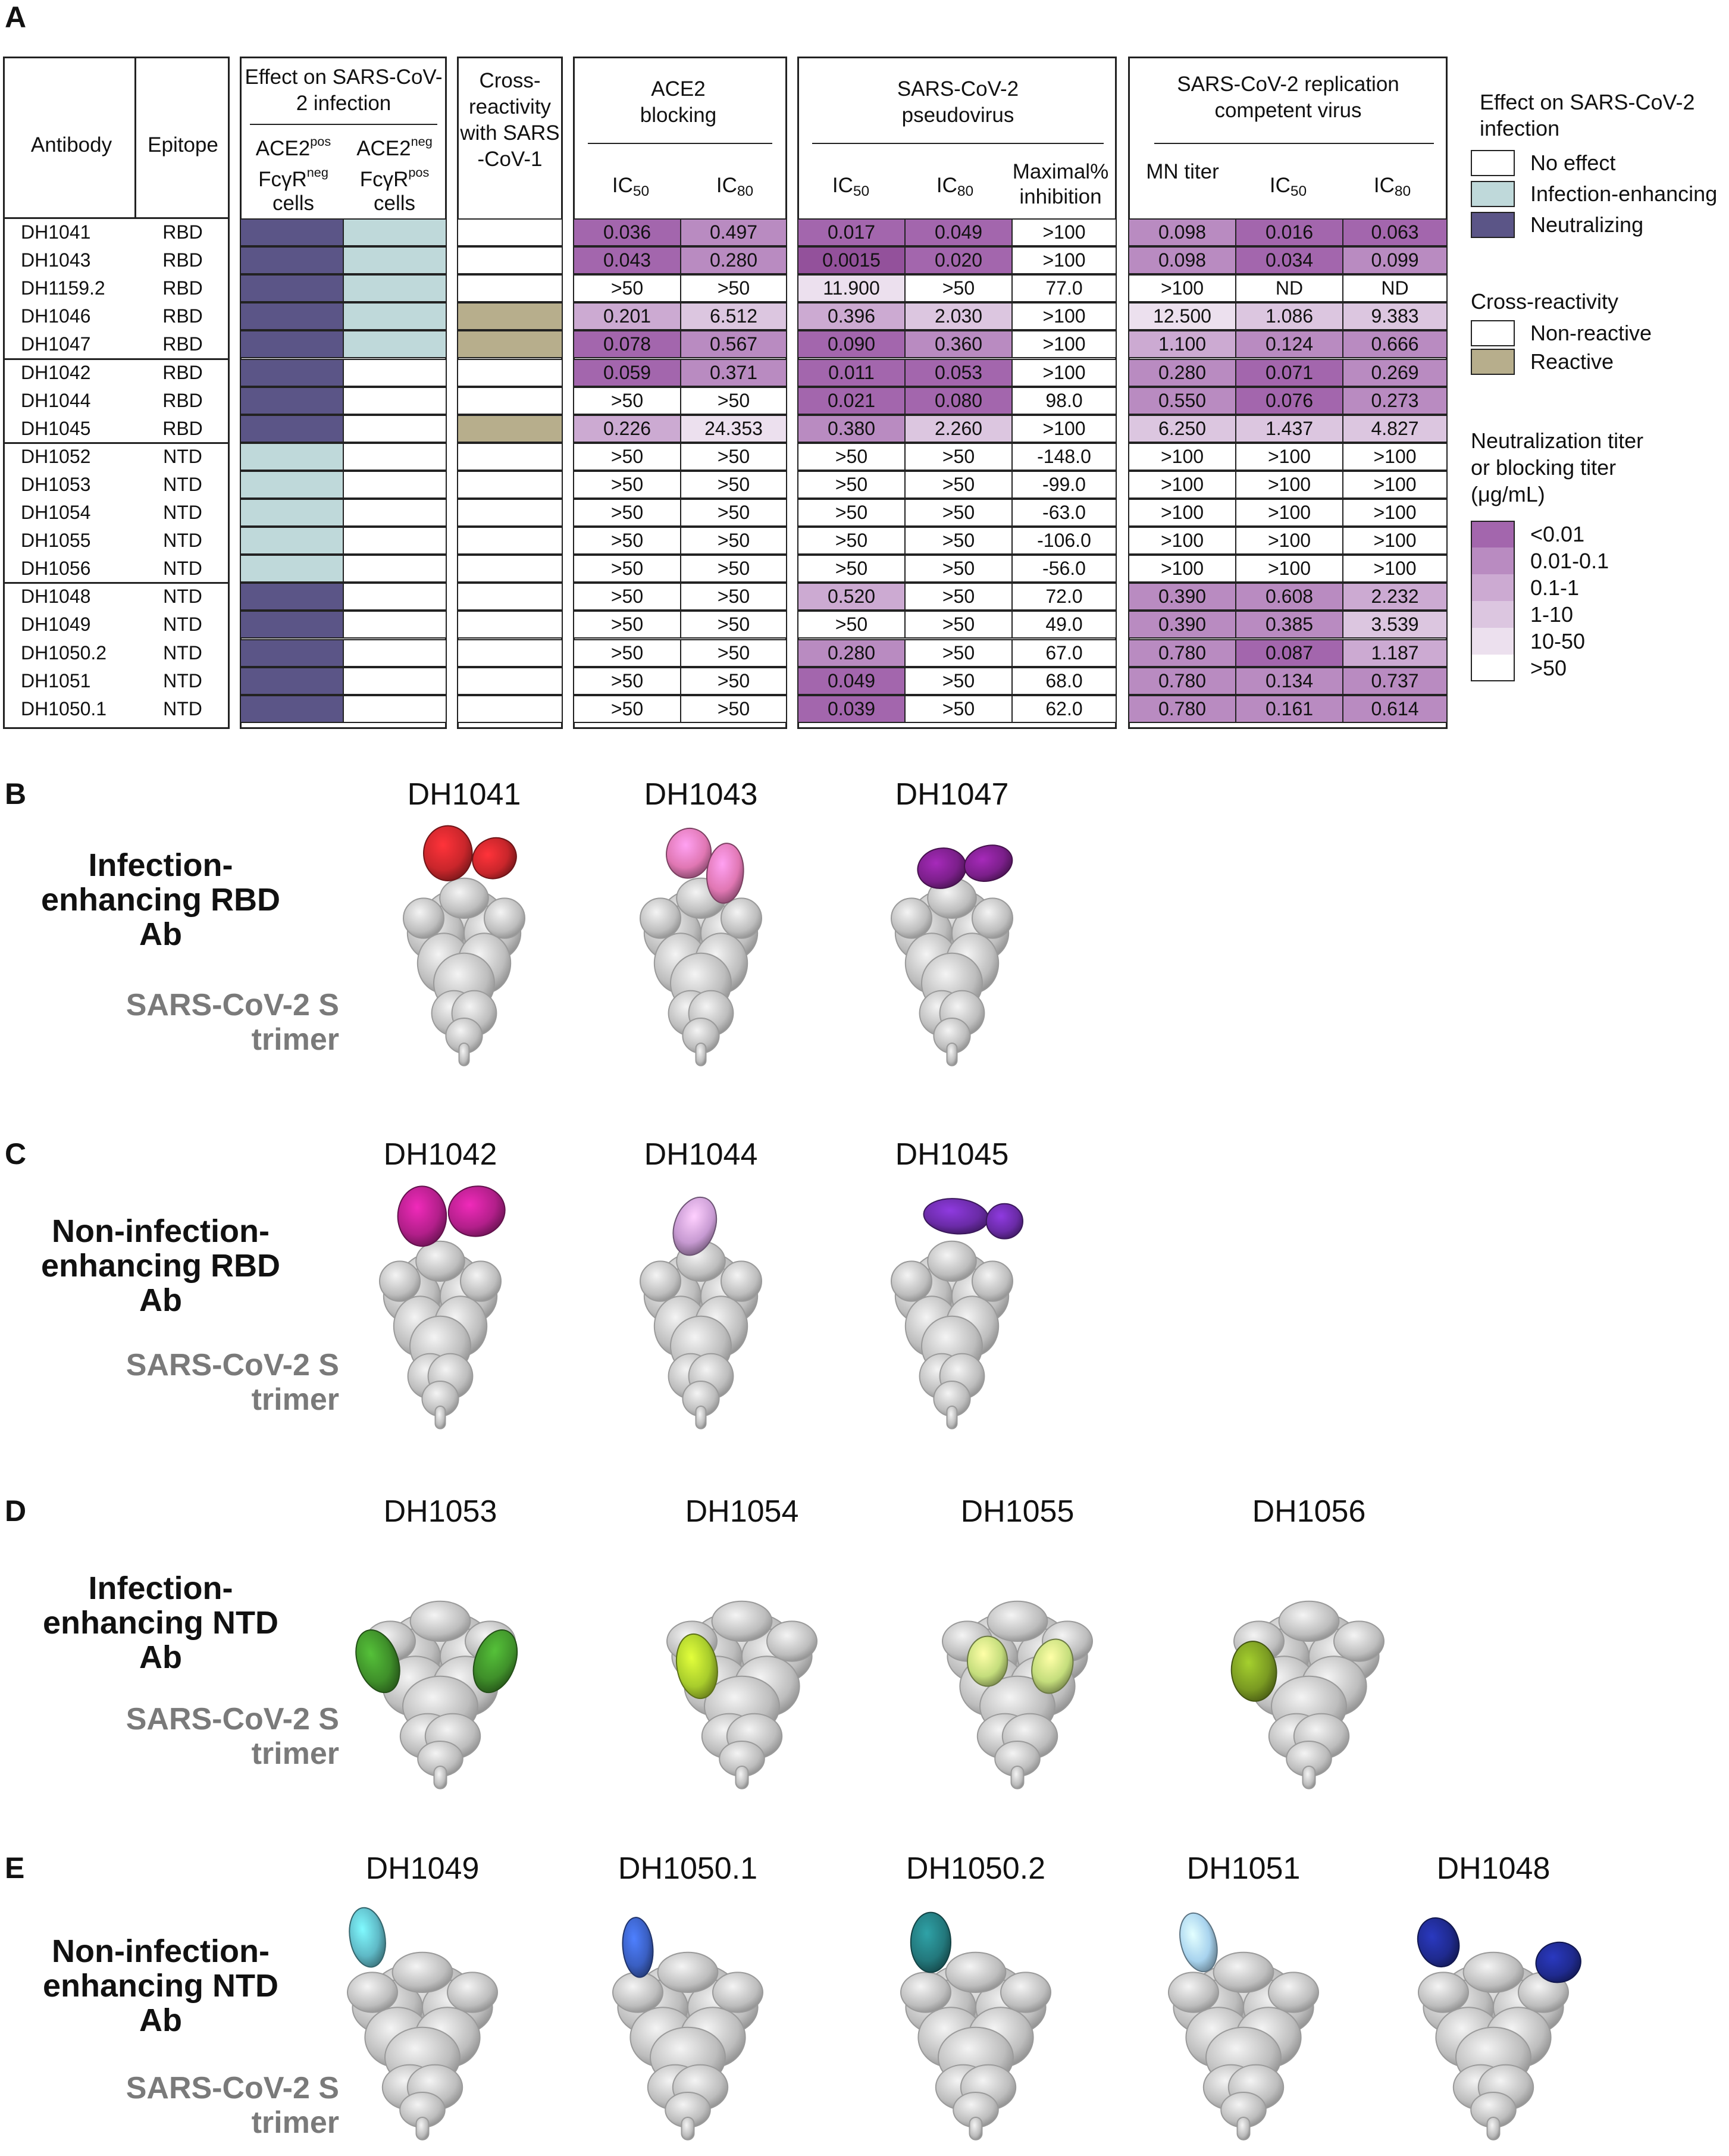 The image size is (1729, 2156). I want to click on ace2-divider, so click(680, 143).